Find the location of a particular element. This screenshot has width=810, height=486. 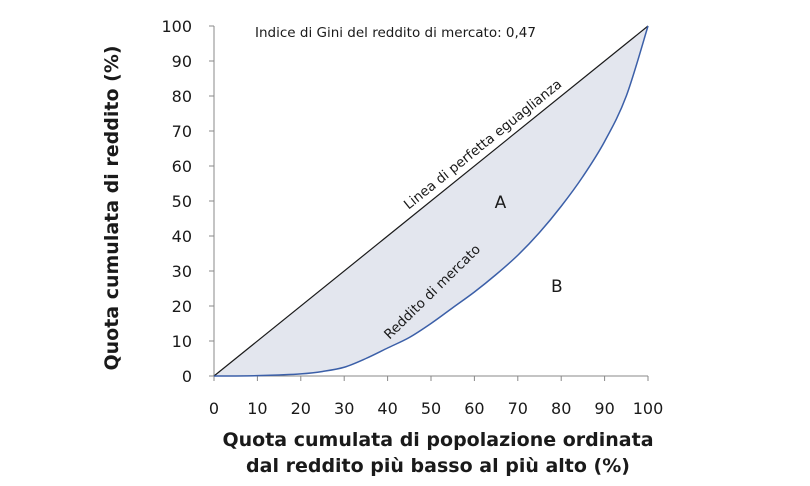

y-tick-label-30: 30 is located at coordinates (182, 271).